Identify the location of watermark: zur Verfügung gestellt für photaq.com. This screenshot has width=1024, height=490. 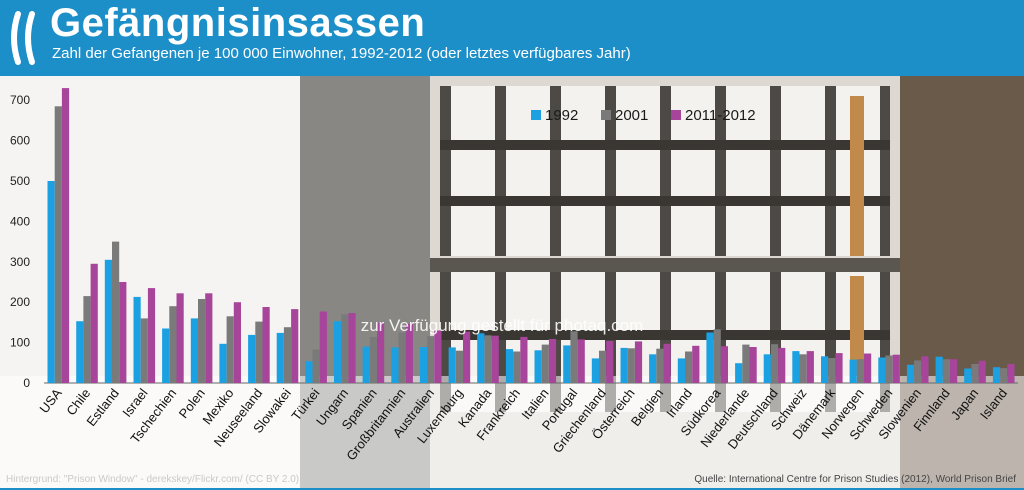
(502, 325).